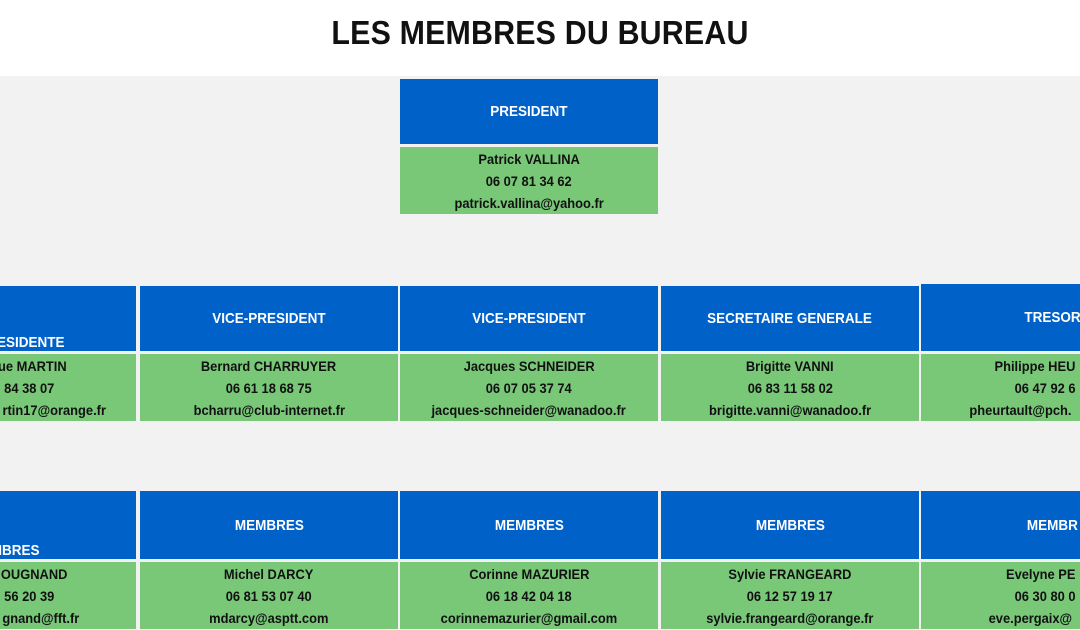  I want to click on member-email: bcharru@club-internet.fr, so click(269, 409).